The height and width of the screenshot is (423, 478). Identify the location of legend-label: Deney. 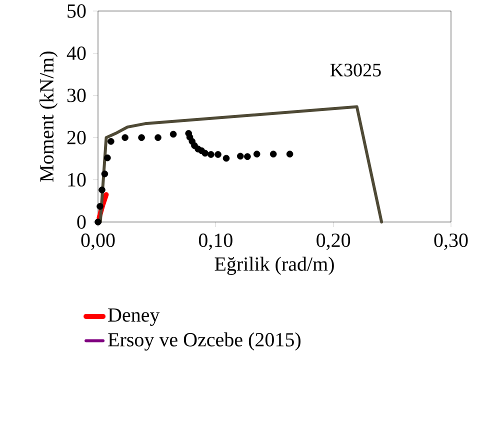
(134, 317).